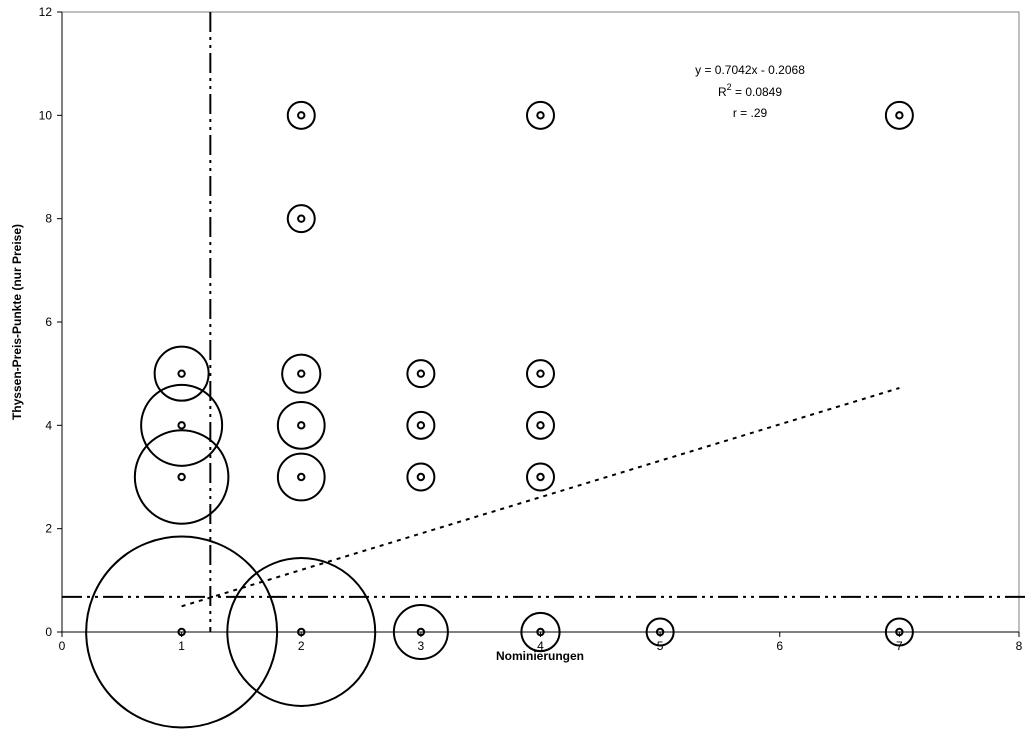 The height and width of the screenshot is (729, 1028). What do you see at coordinates (46, 115) in the screenshot?
I see `y-tick-label: 10` at bounding box center [46, 115].